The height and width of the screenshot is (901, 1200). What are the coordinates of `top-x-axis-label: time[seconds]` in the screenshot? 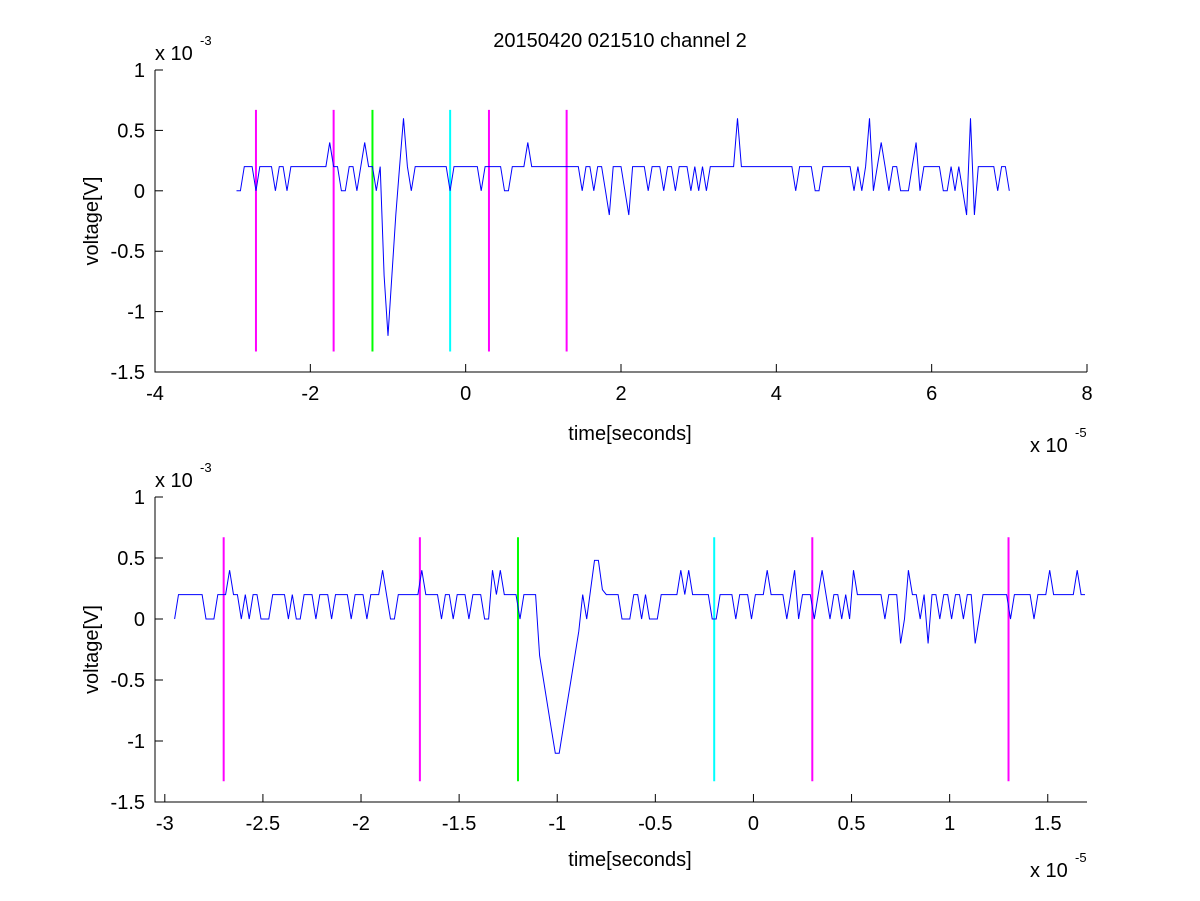 It's located at (629, 434).